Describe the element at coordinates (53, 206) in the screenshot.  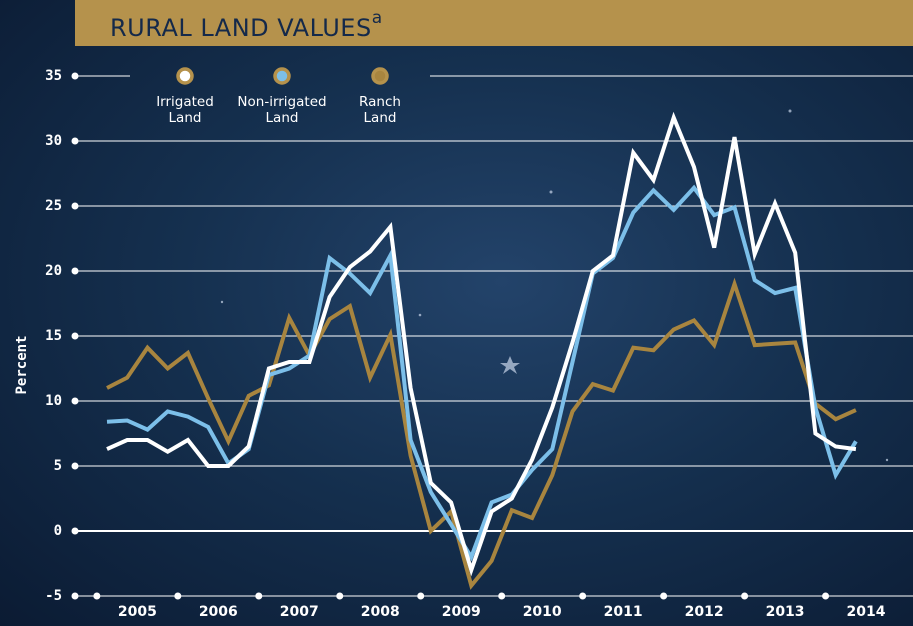
I see `y-tick-label: 25` at that location.